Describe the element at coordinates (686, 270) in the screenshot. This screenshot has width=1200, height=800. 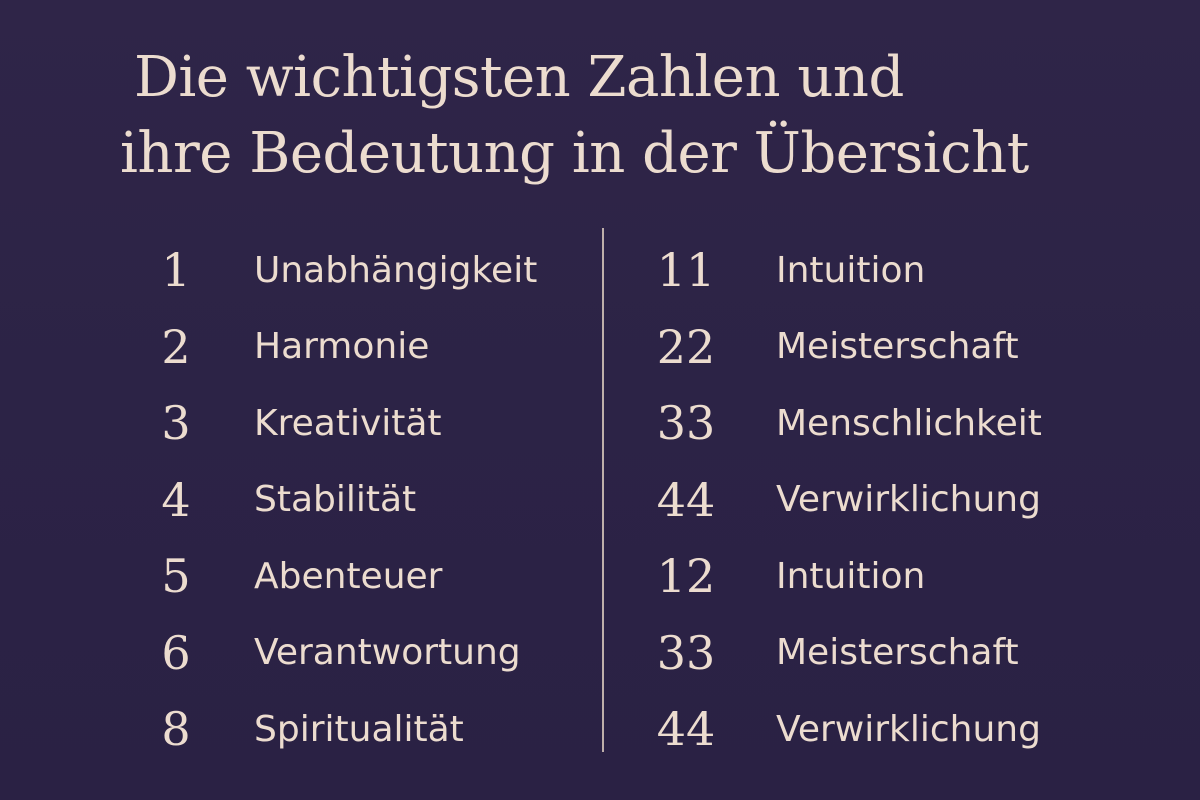
I see `number: 11` at that location.